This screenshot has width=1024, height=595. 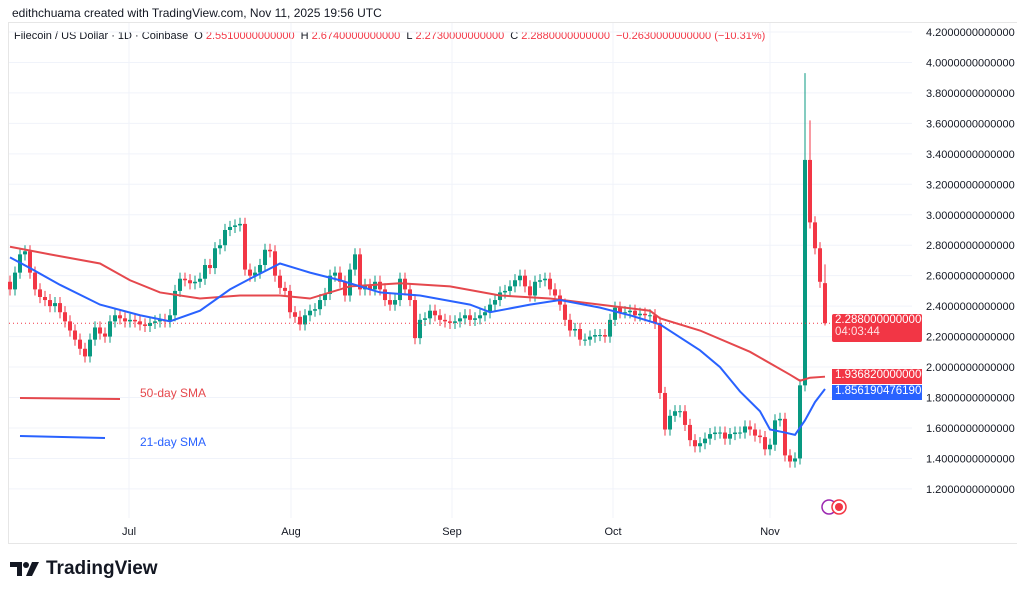 I want to click on y-tick-label: 3.8000000000000, so click(x=970, y=94).